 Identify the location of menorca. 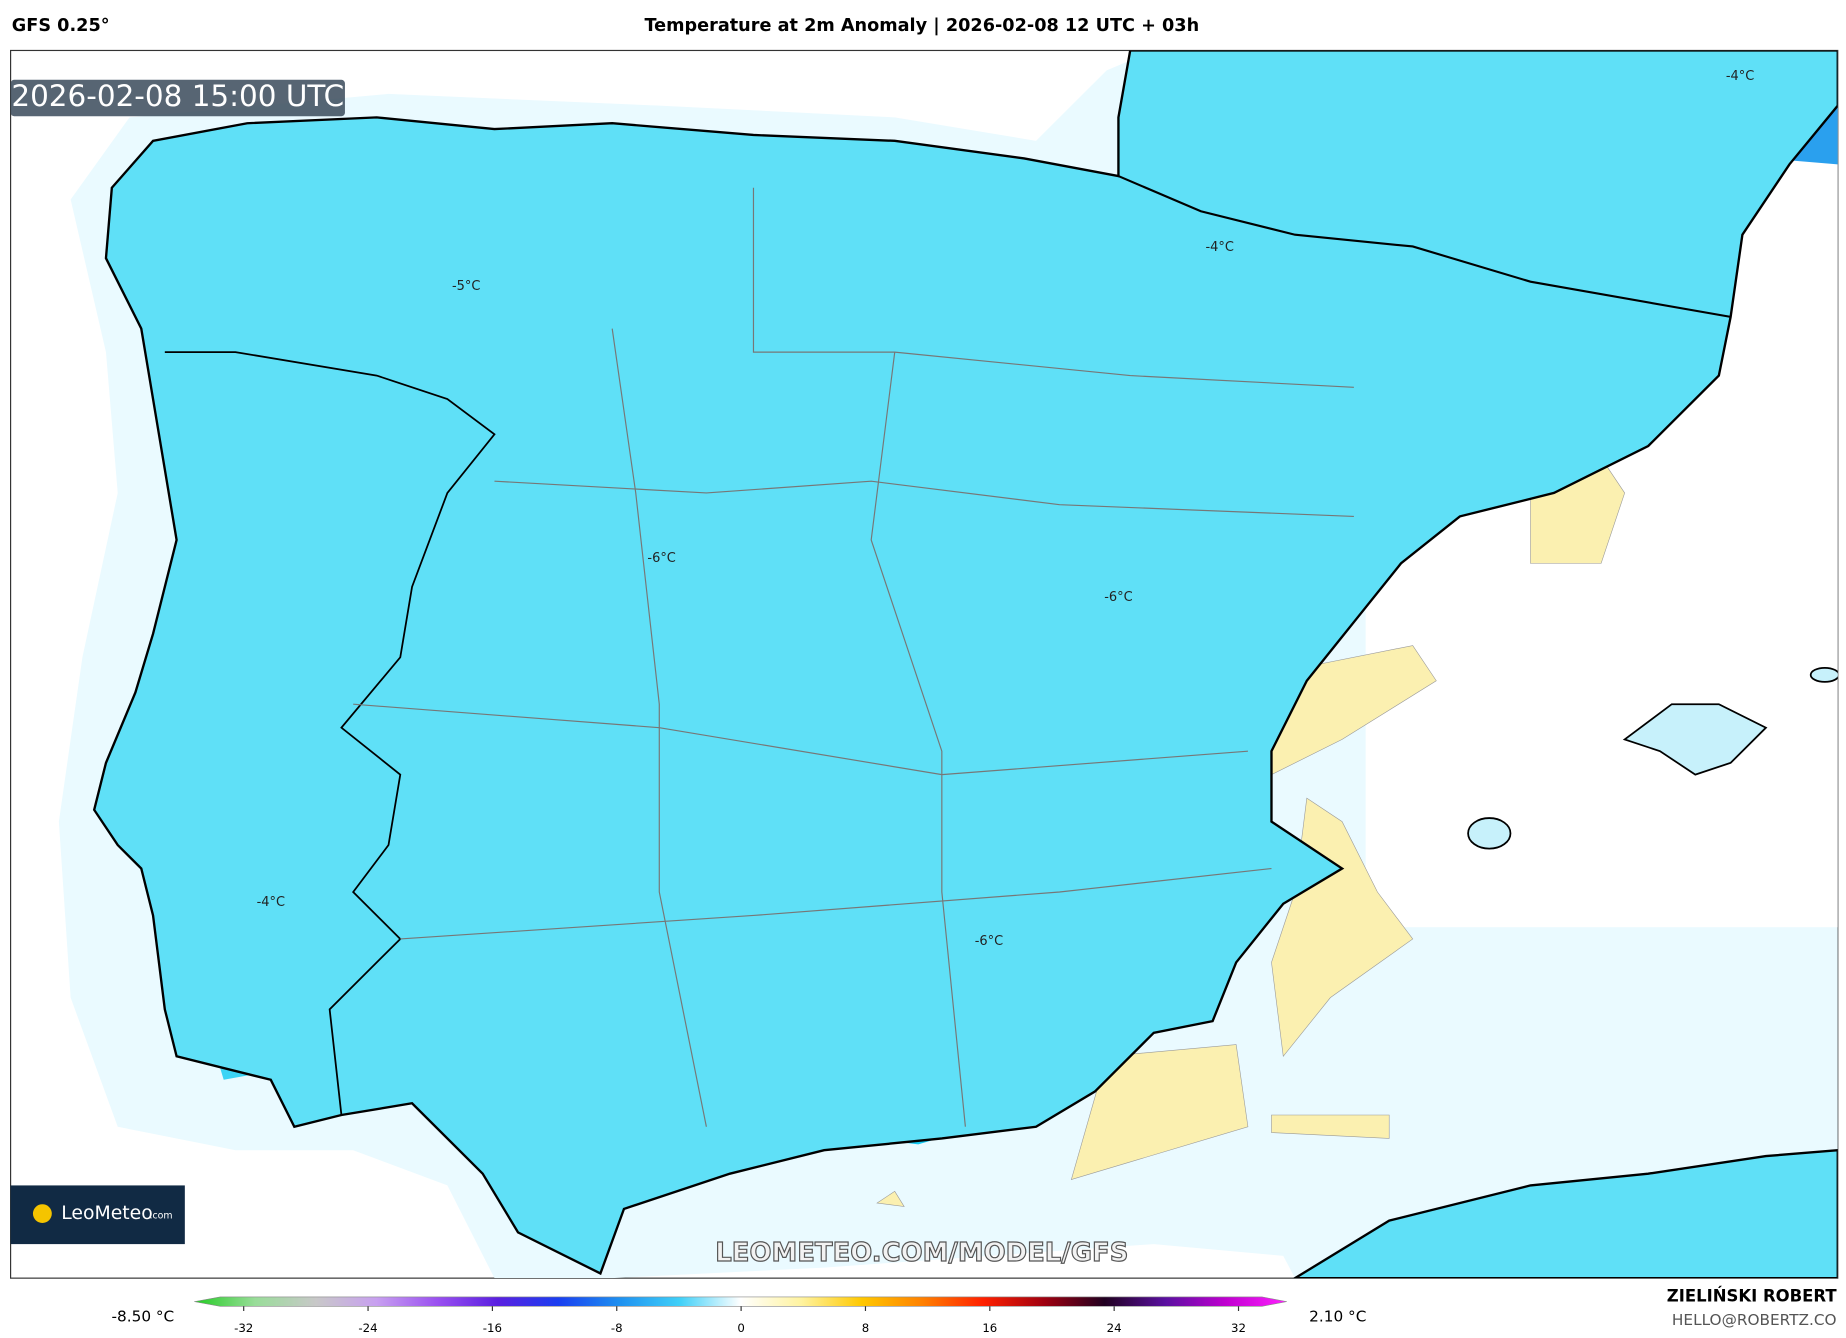
(1823, 674).